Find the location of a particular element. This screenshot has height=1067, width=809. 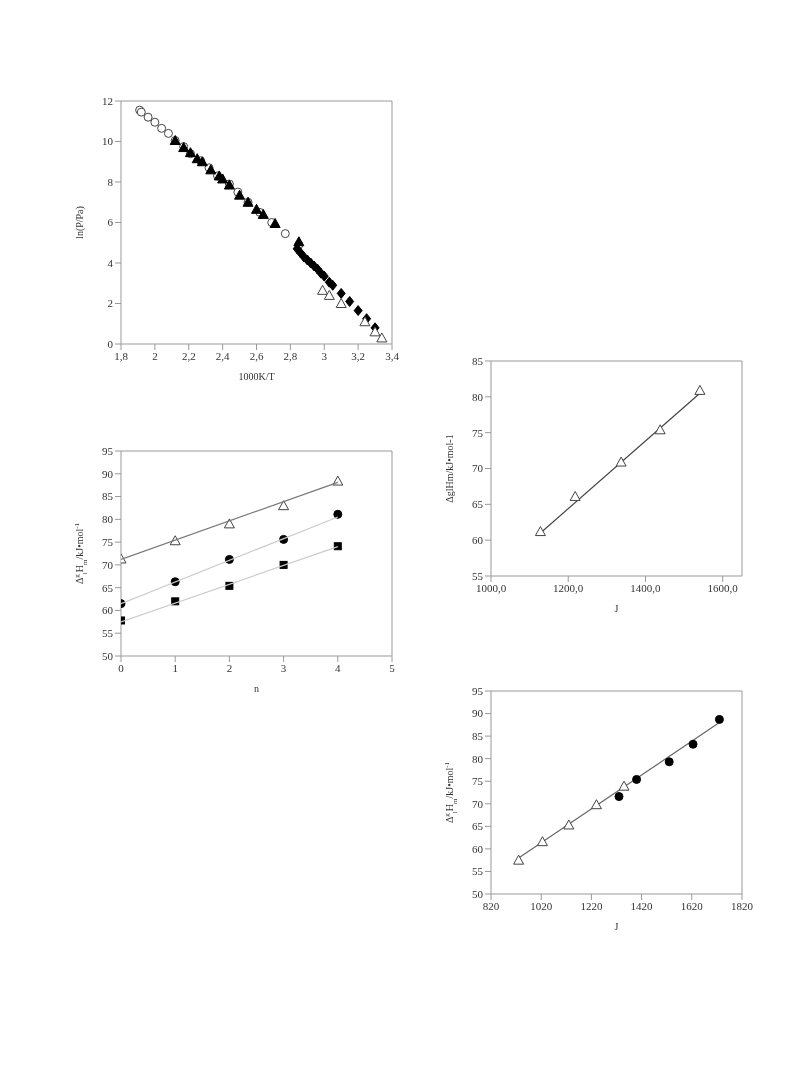

x-tick-label: 1420 is located at coordinates (642, 905).